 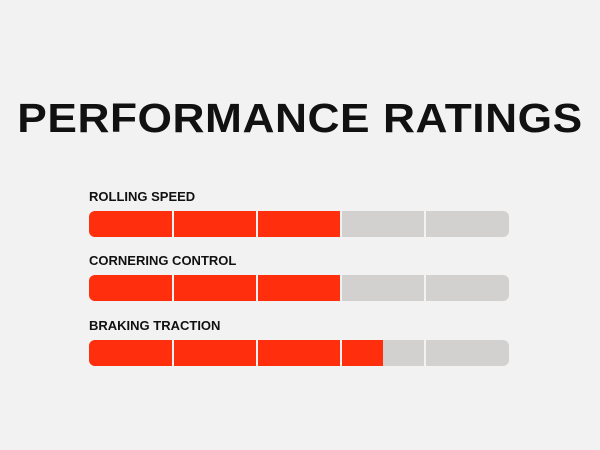 I want to click on page-title: PERFORMANCE RATINGS, so click(x=300, y=118).